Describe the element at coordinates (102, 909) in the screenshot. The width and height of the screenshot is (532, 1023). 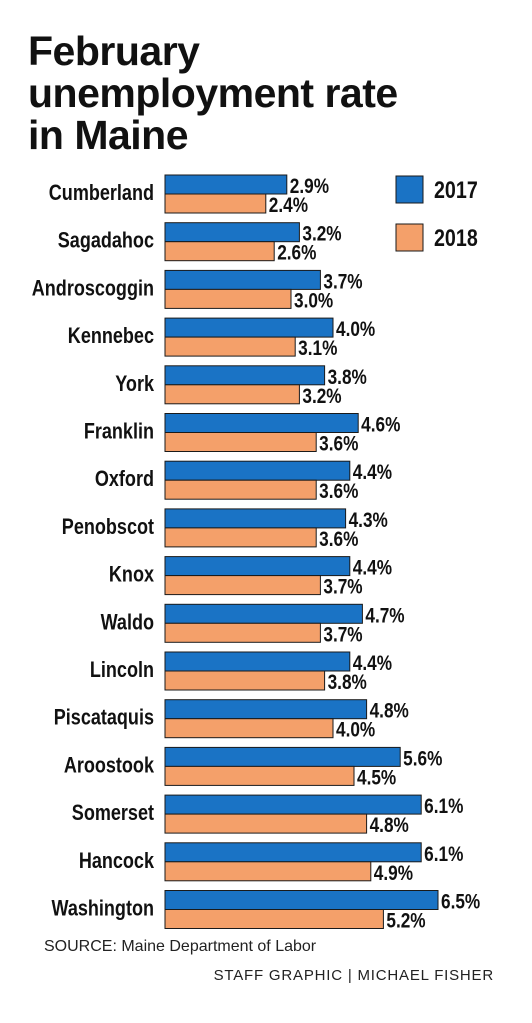
I see `category-label: Washington` at that location.